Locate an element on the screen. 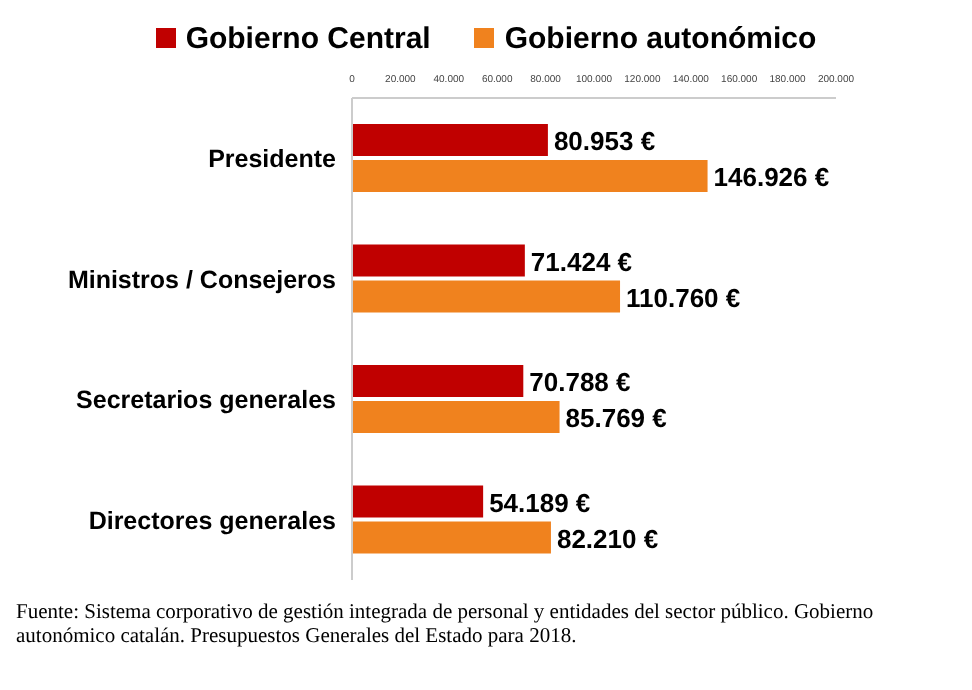 This screenshot has height=690, width=972. source-note: Fuente: Sistema corporativo de gestión integrada de personal y entidades del sector público. Gobierno autonómico catalán. Presupuestos Generales del Estado para 2018. is located at coordinates (446, 626).